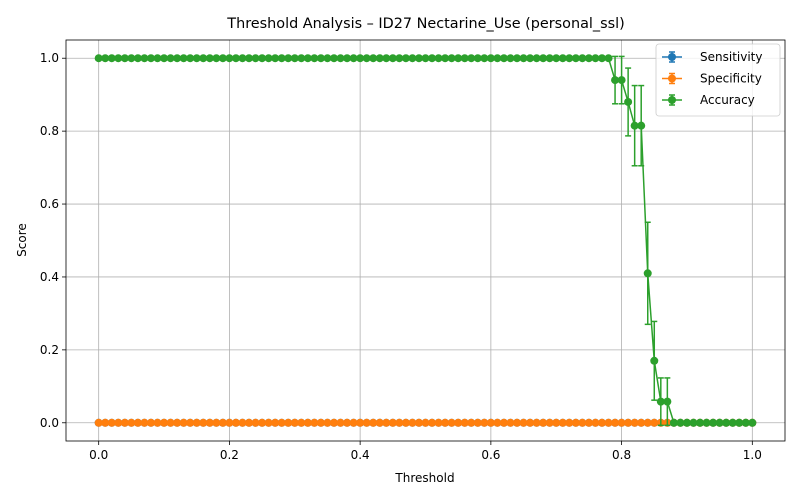 The width and height of the screenshot is (800, 500). I want to click on x-tick-label: 0.4, so click(360, 455).